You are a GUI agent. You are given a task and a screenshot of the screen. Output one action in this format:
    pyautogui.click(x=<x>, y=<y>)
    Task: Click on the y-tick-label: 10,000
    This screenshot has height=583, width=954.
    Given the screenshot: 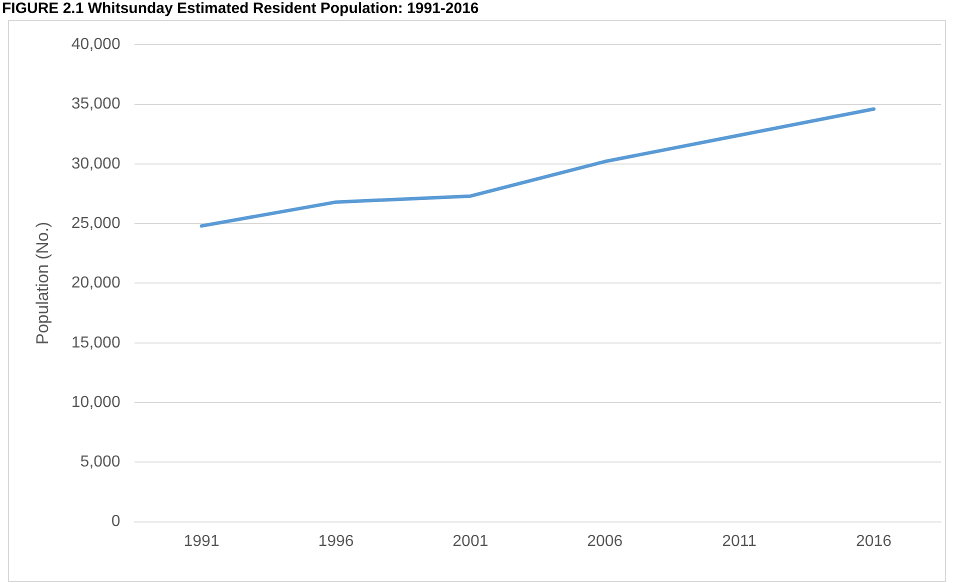 What is the action you would take?
    pyautogui.click(x=95, y=402)
    